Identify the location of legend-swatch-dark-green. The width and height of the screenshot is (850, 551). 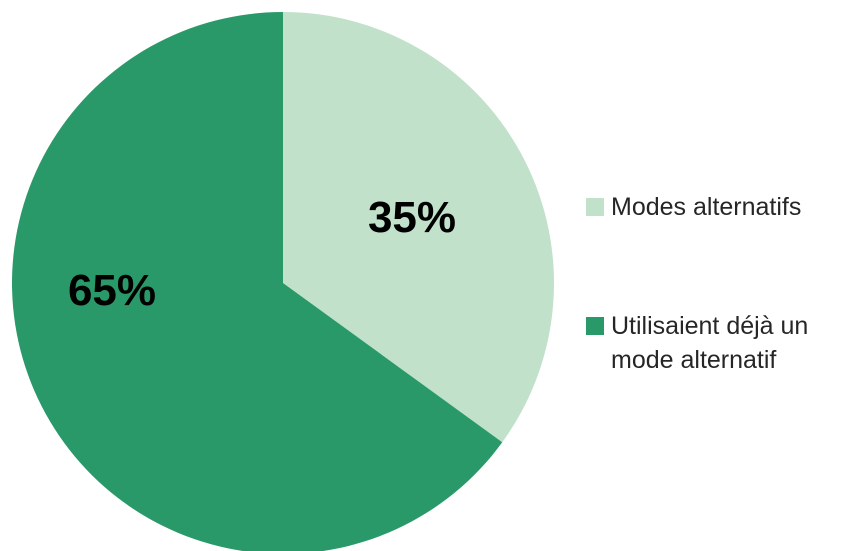
(595, 326).